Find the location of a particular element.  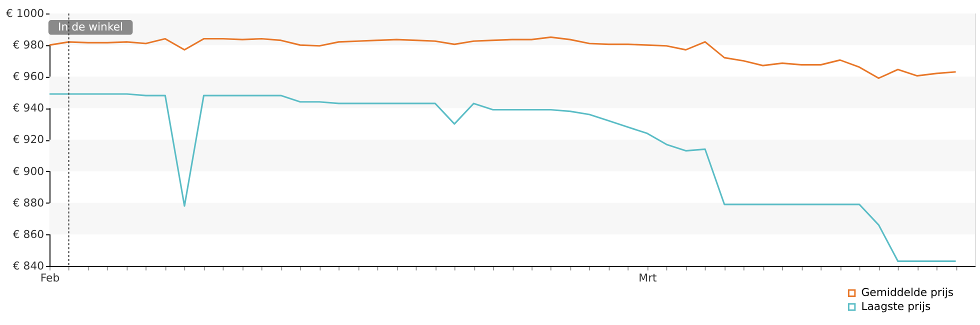

y-tick-label: € 1000 is located at coordinates (25, 13).